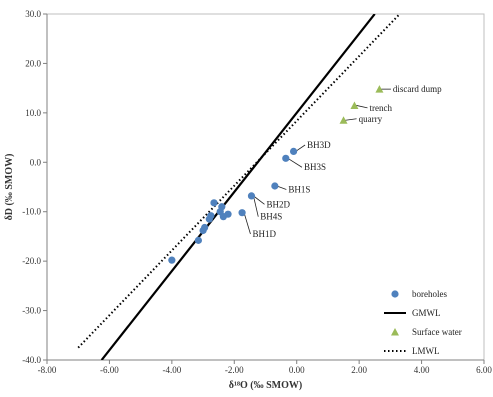  Describe the element at coordinates (109, 370) in the screenshot. I see `x-tick-label: -6.00` at that location.